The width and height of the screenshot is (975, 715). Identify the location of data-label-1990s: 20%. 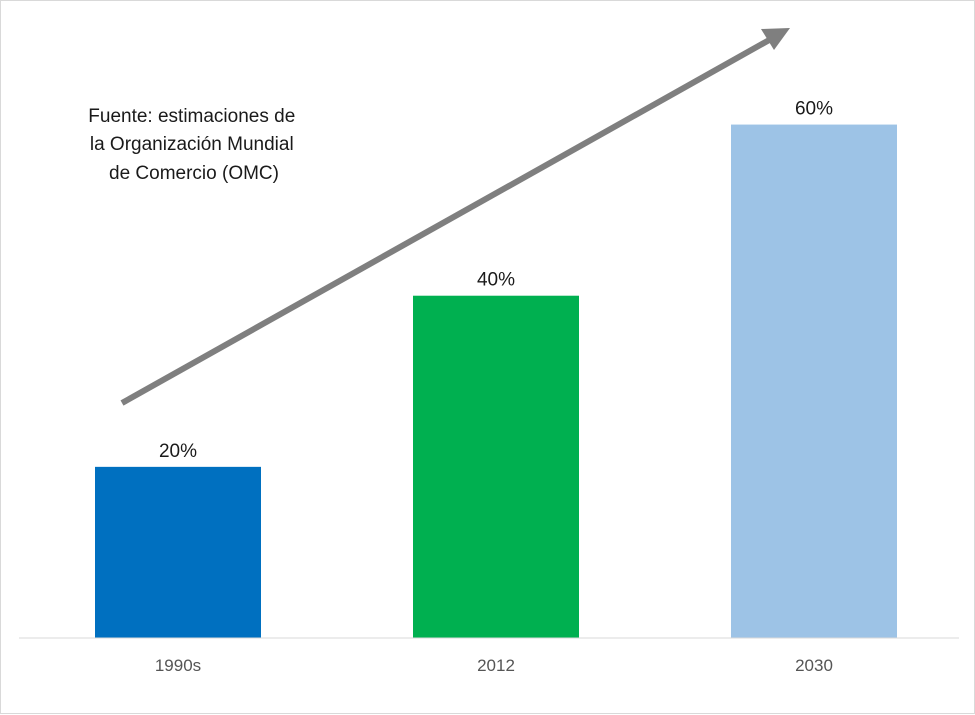
(178, 451).